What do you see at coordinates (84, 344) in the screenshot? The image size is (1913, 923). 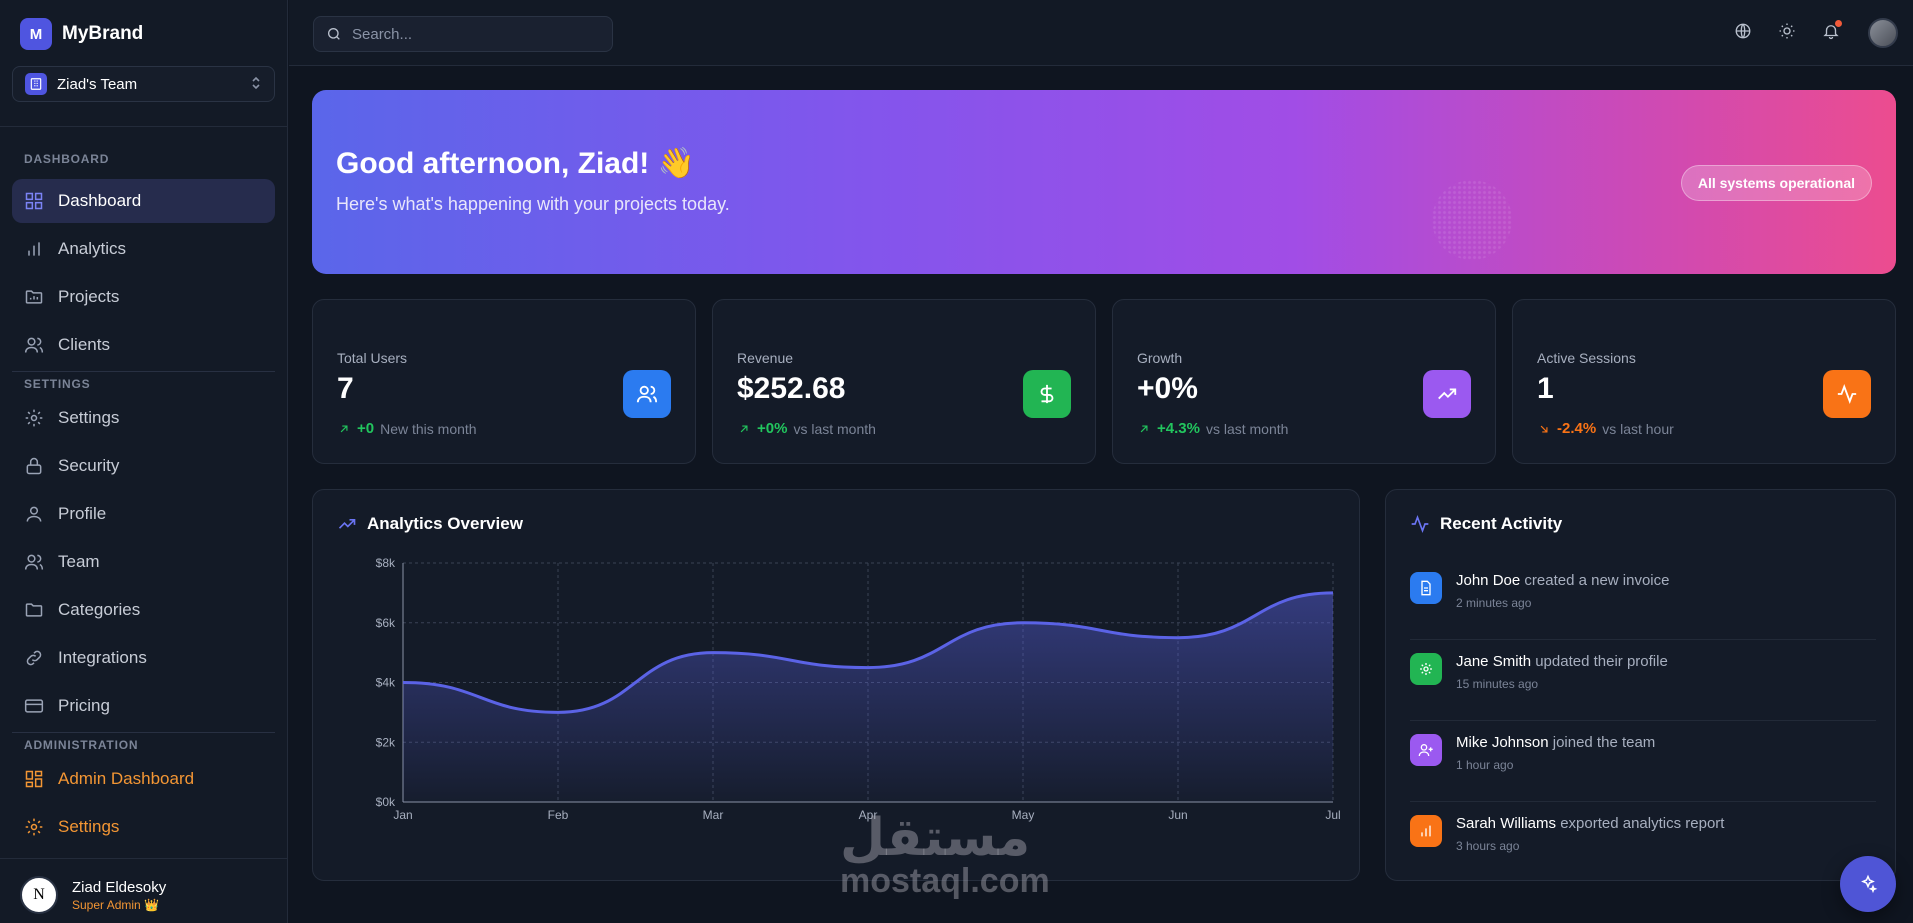 I see `sidebar-item-label: Clients` at bounding box center [84, 344].